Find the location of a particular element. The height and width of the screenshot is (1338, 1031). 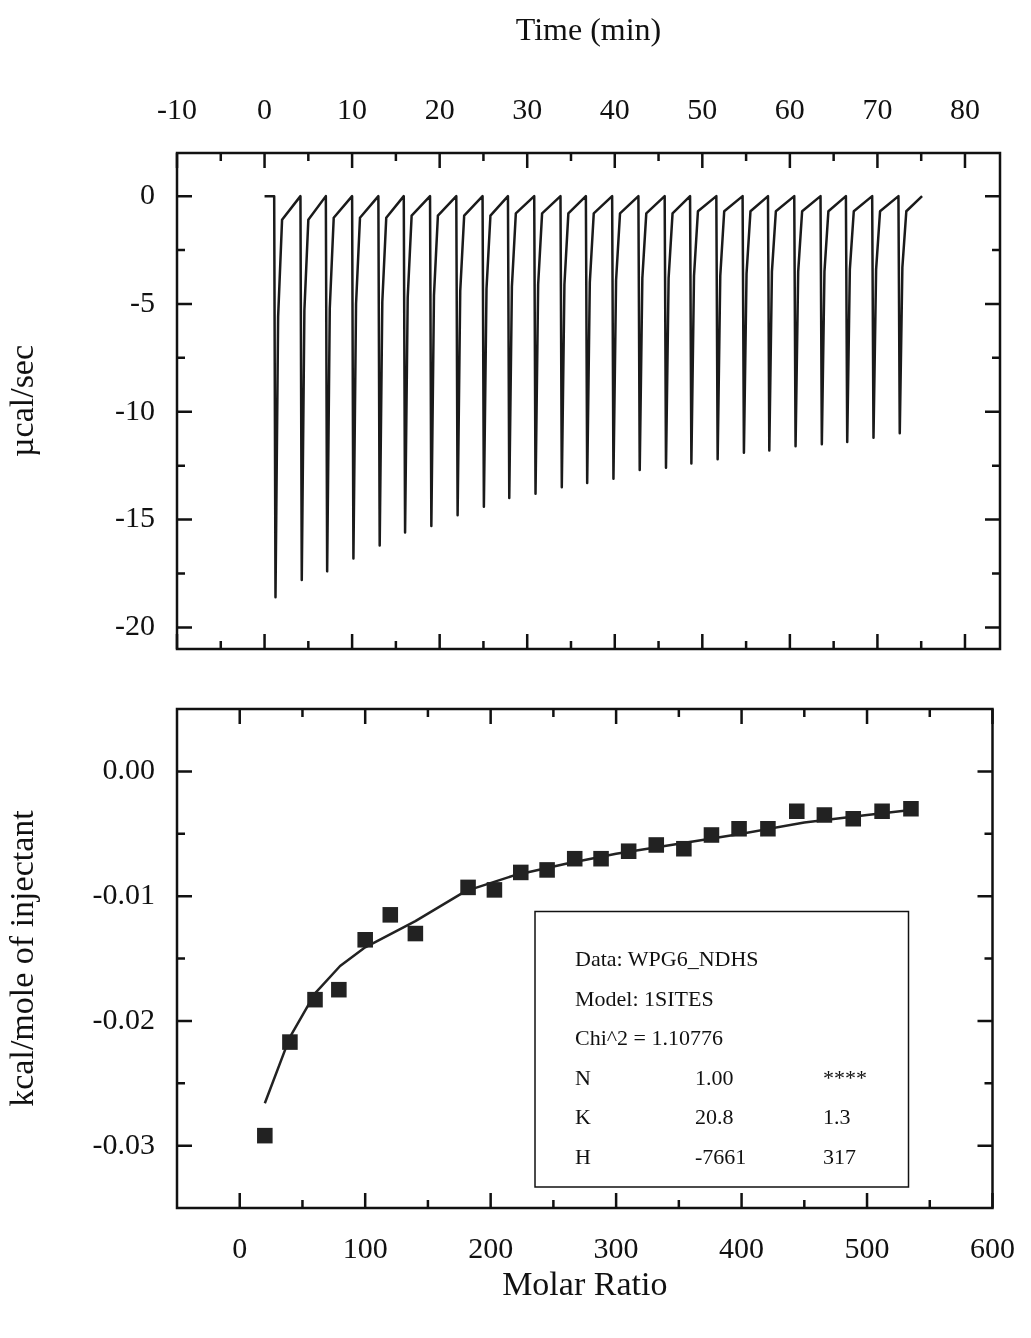

y-axis-title: µcal/sec is located at coordinates (22, 401).